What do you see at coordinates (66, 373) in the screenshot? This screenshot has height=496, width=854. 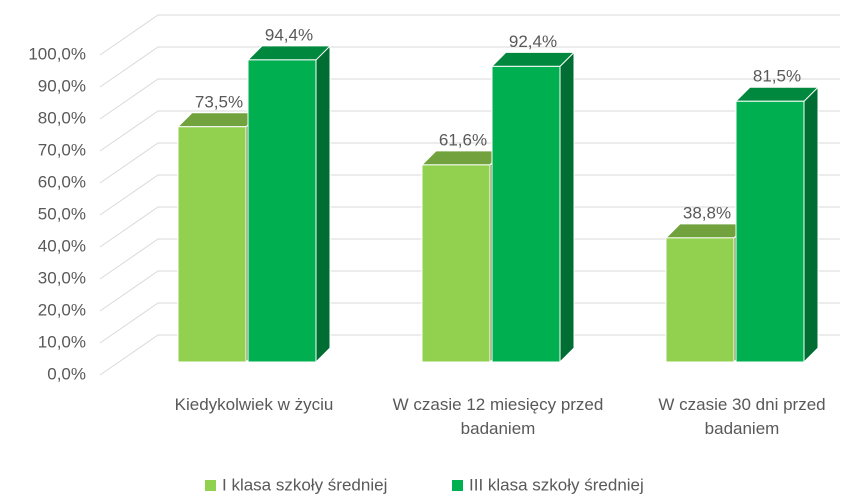 I see `y-tick-label: 0,0%` at bounding box center [66, 373].